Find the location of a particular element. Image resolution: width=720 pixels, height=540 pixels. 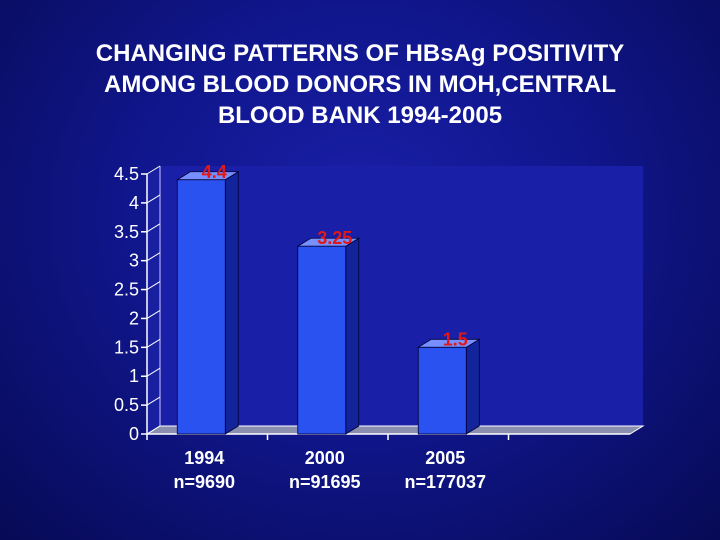

y-tick-label: 1.5 is located at coordinates (126, 347).